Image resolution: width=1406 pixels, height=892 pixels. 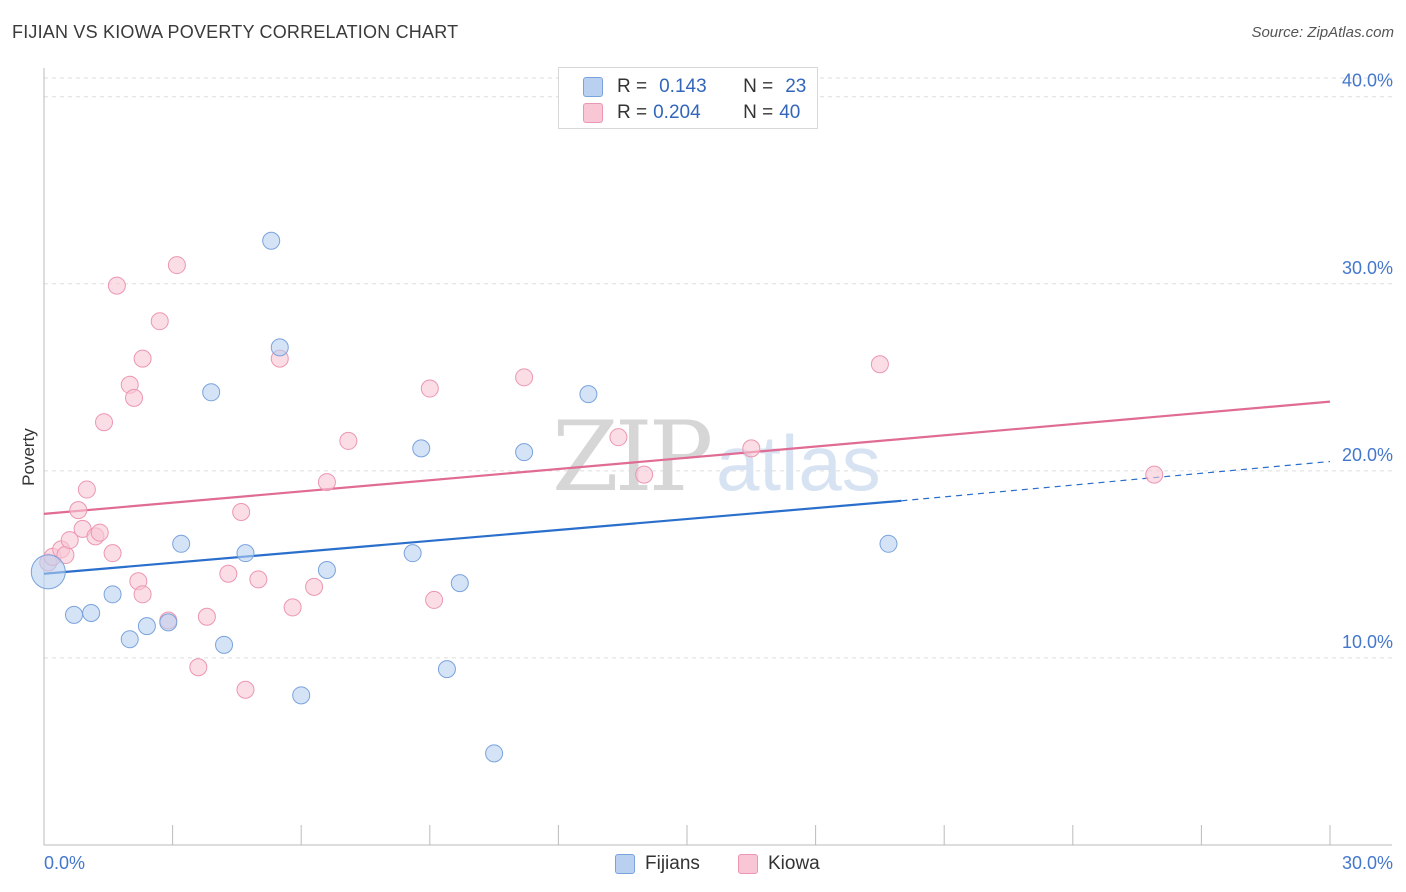 I want to click on n-value: 23, so click(x=796, y=86).